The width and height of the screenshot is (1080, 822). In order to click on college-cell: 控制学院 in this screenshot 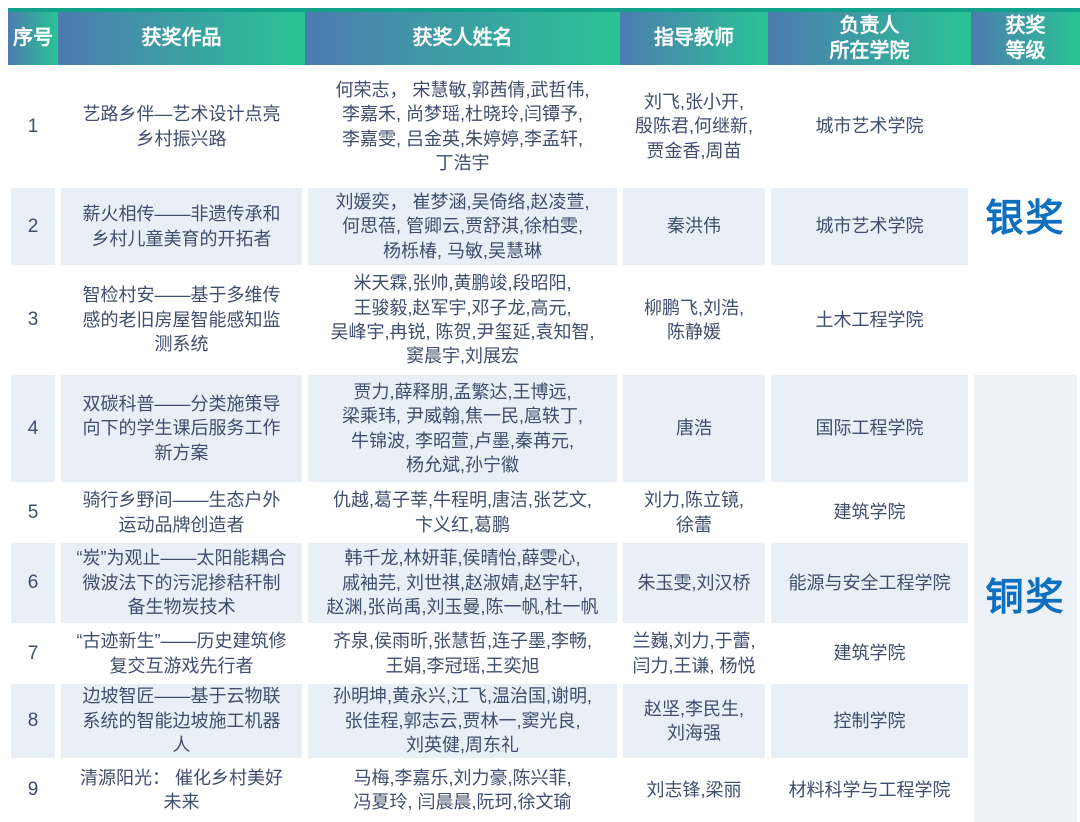, I will do `click(869, 721)`.